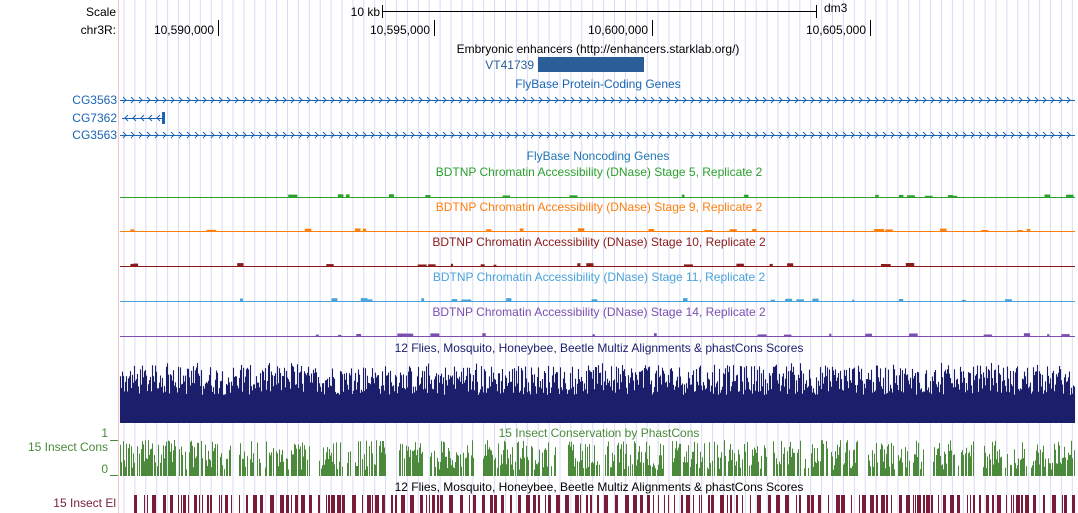 This screenshot has height=513, width=1078. What do you see at coordinates (597, 301) in the screenshot?
I see `dnase-stage11-signal` at bounding box center [597, 301].